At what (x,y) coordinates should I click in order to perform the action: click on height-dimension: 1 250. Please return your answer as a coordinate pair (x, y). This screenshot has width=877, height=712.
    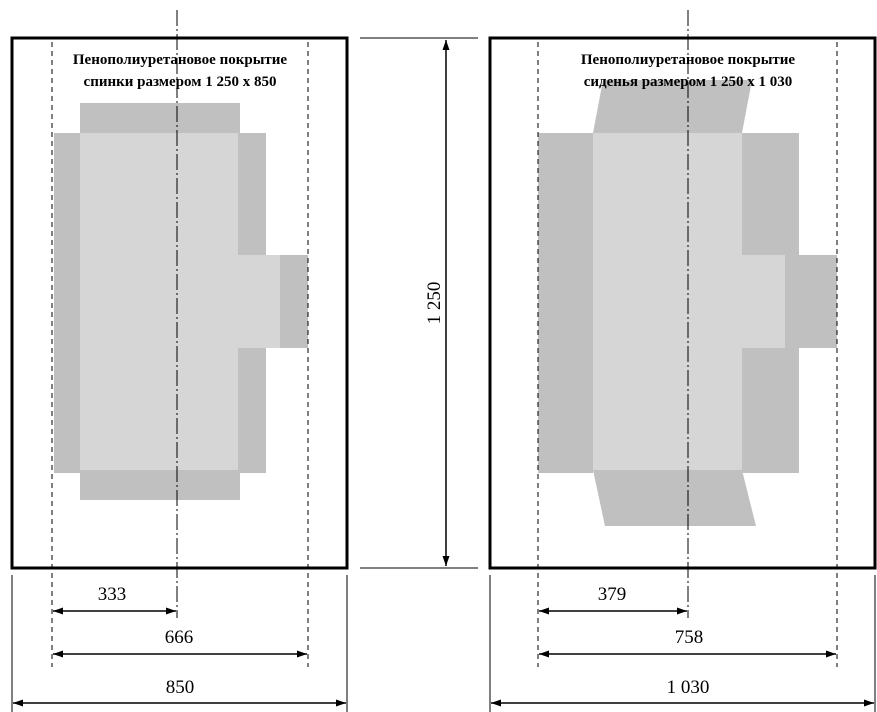
    Looking at the image, I should click on (419, 303).